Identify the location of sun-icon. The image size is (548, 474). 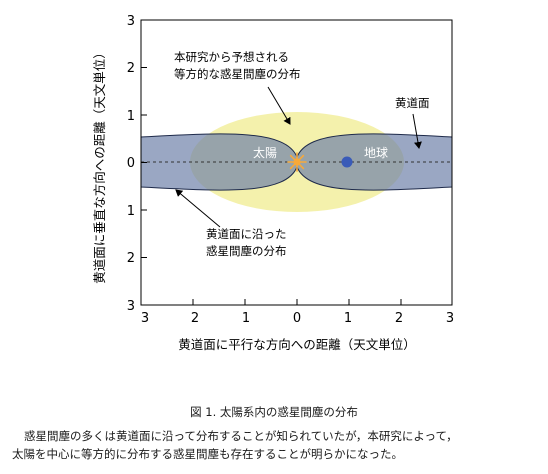
(297, 162).